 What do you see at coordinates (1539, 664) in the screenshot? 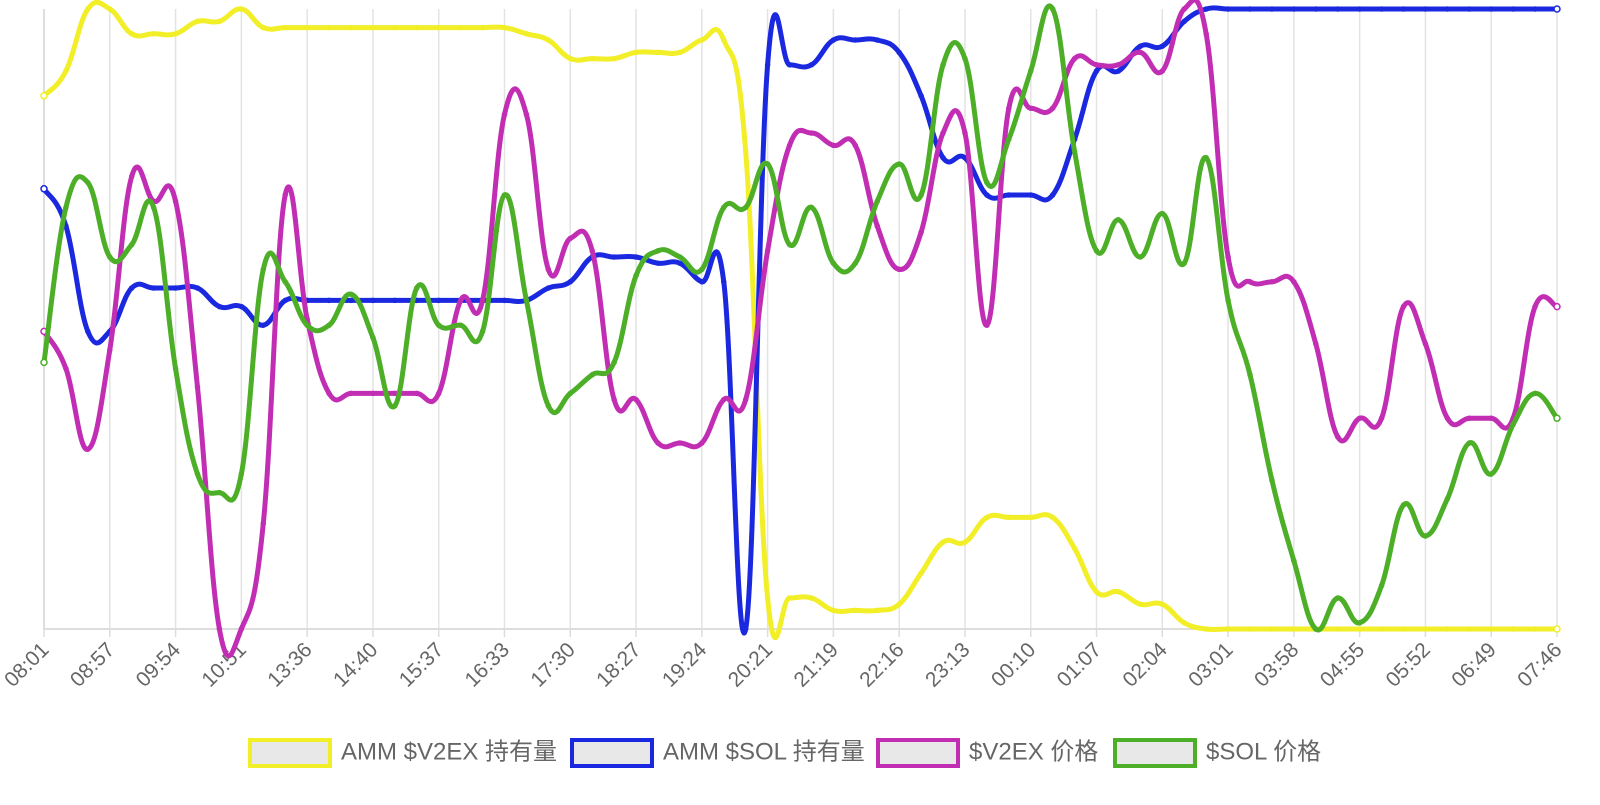
I see `x-tick-label: 07:46` at bounding box center [1539, 664].